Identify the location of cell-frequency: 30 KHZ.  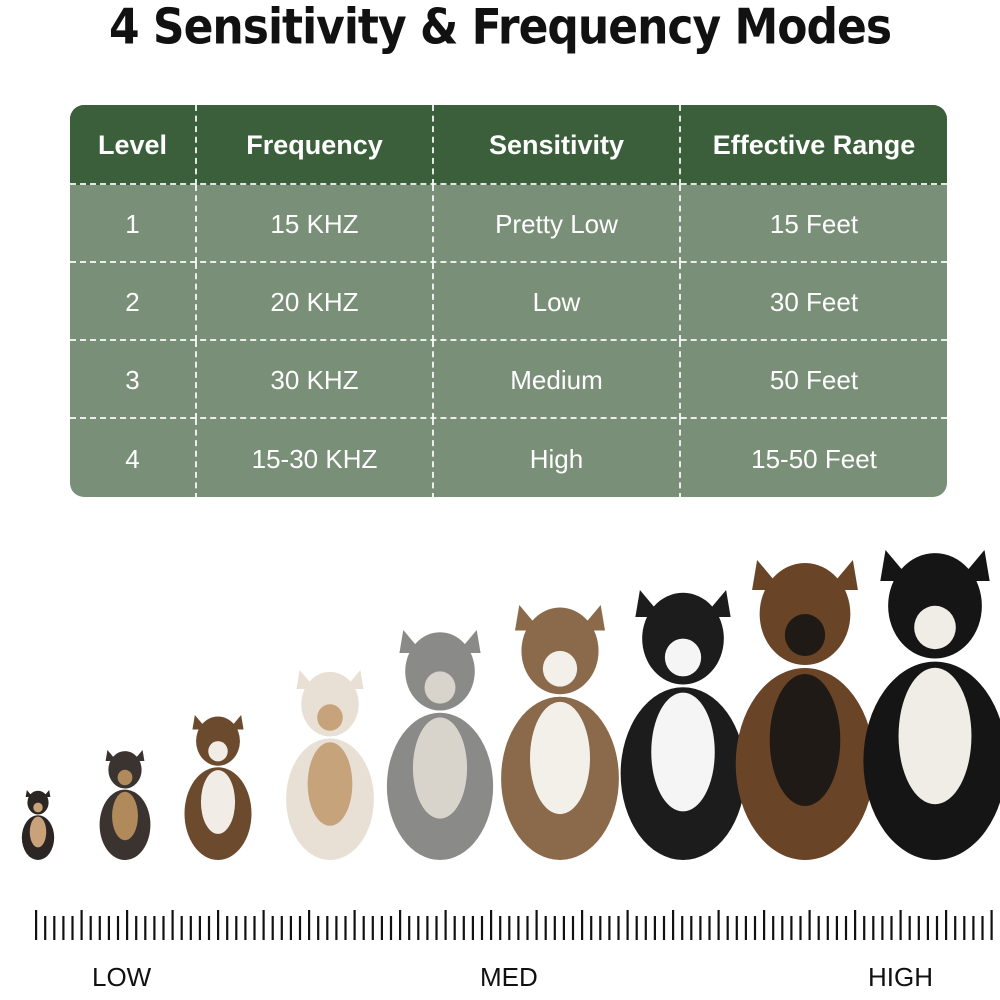
(313, 380).